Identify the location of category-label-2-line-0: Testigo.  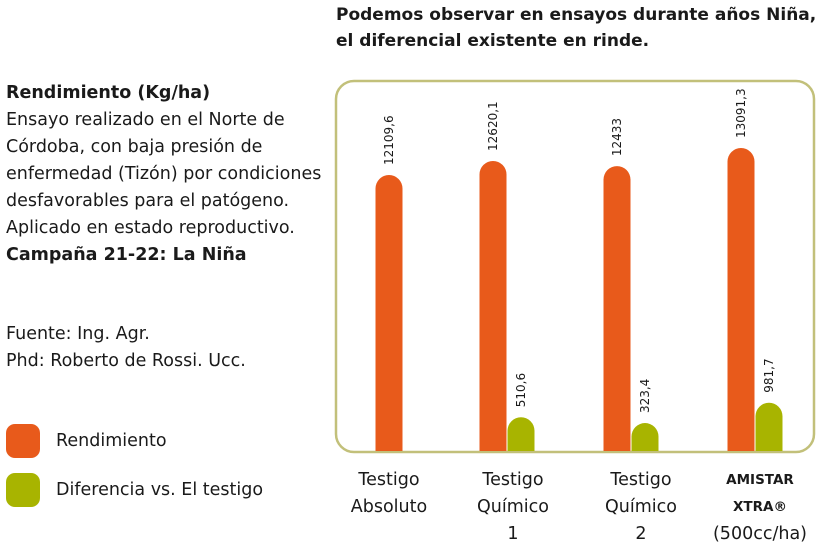
(641, 480).